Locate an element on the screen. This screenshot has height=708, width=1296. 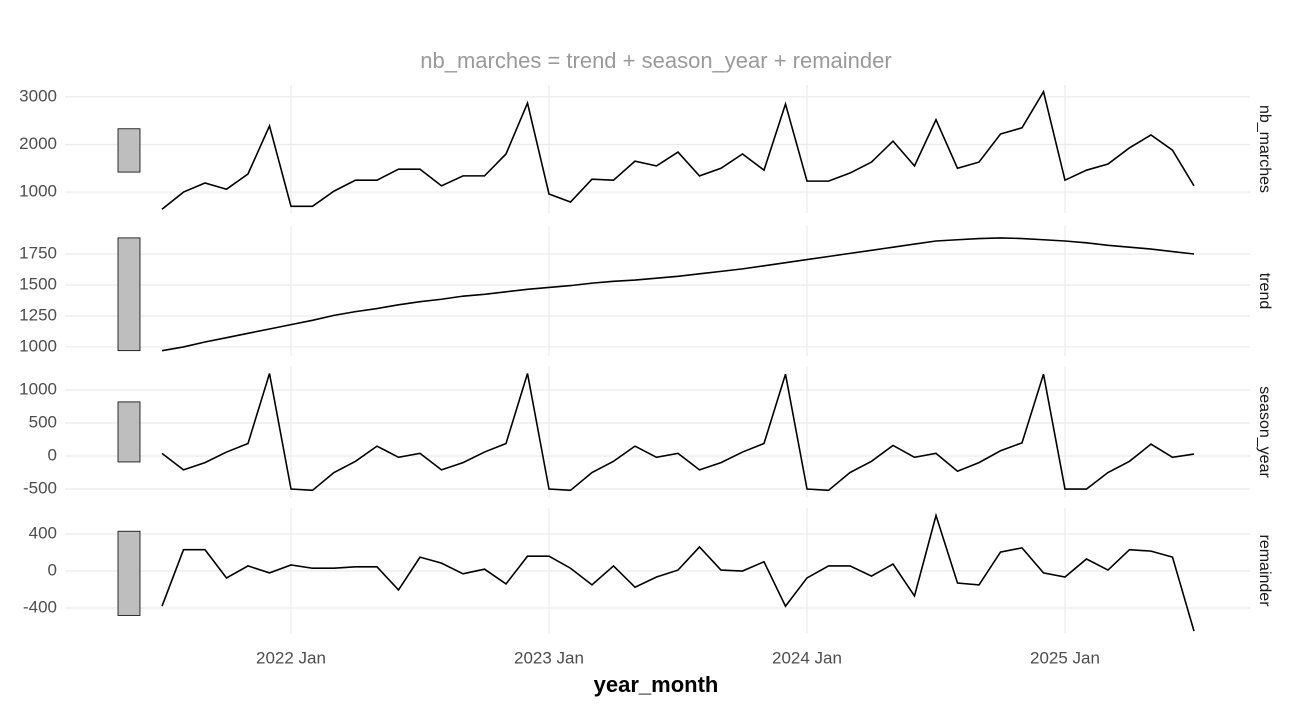
x-tick-label: 2024 Jan is located at coordinates (807, 657).